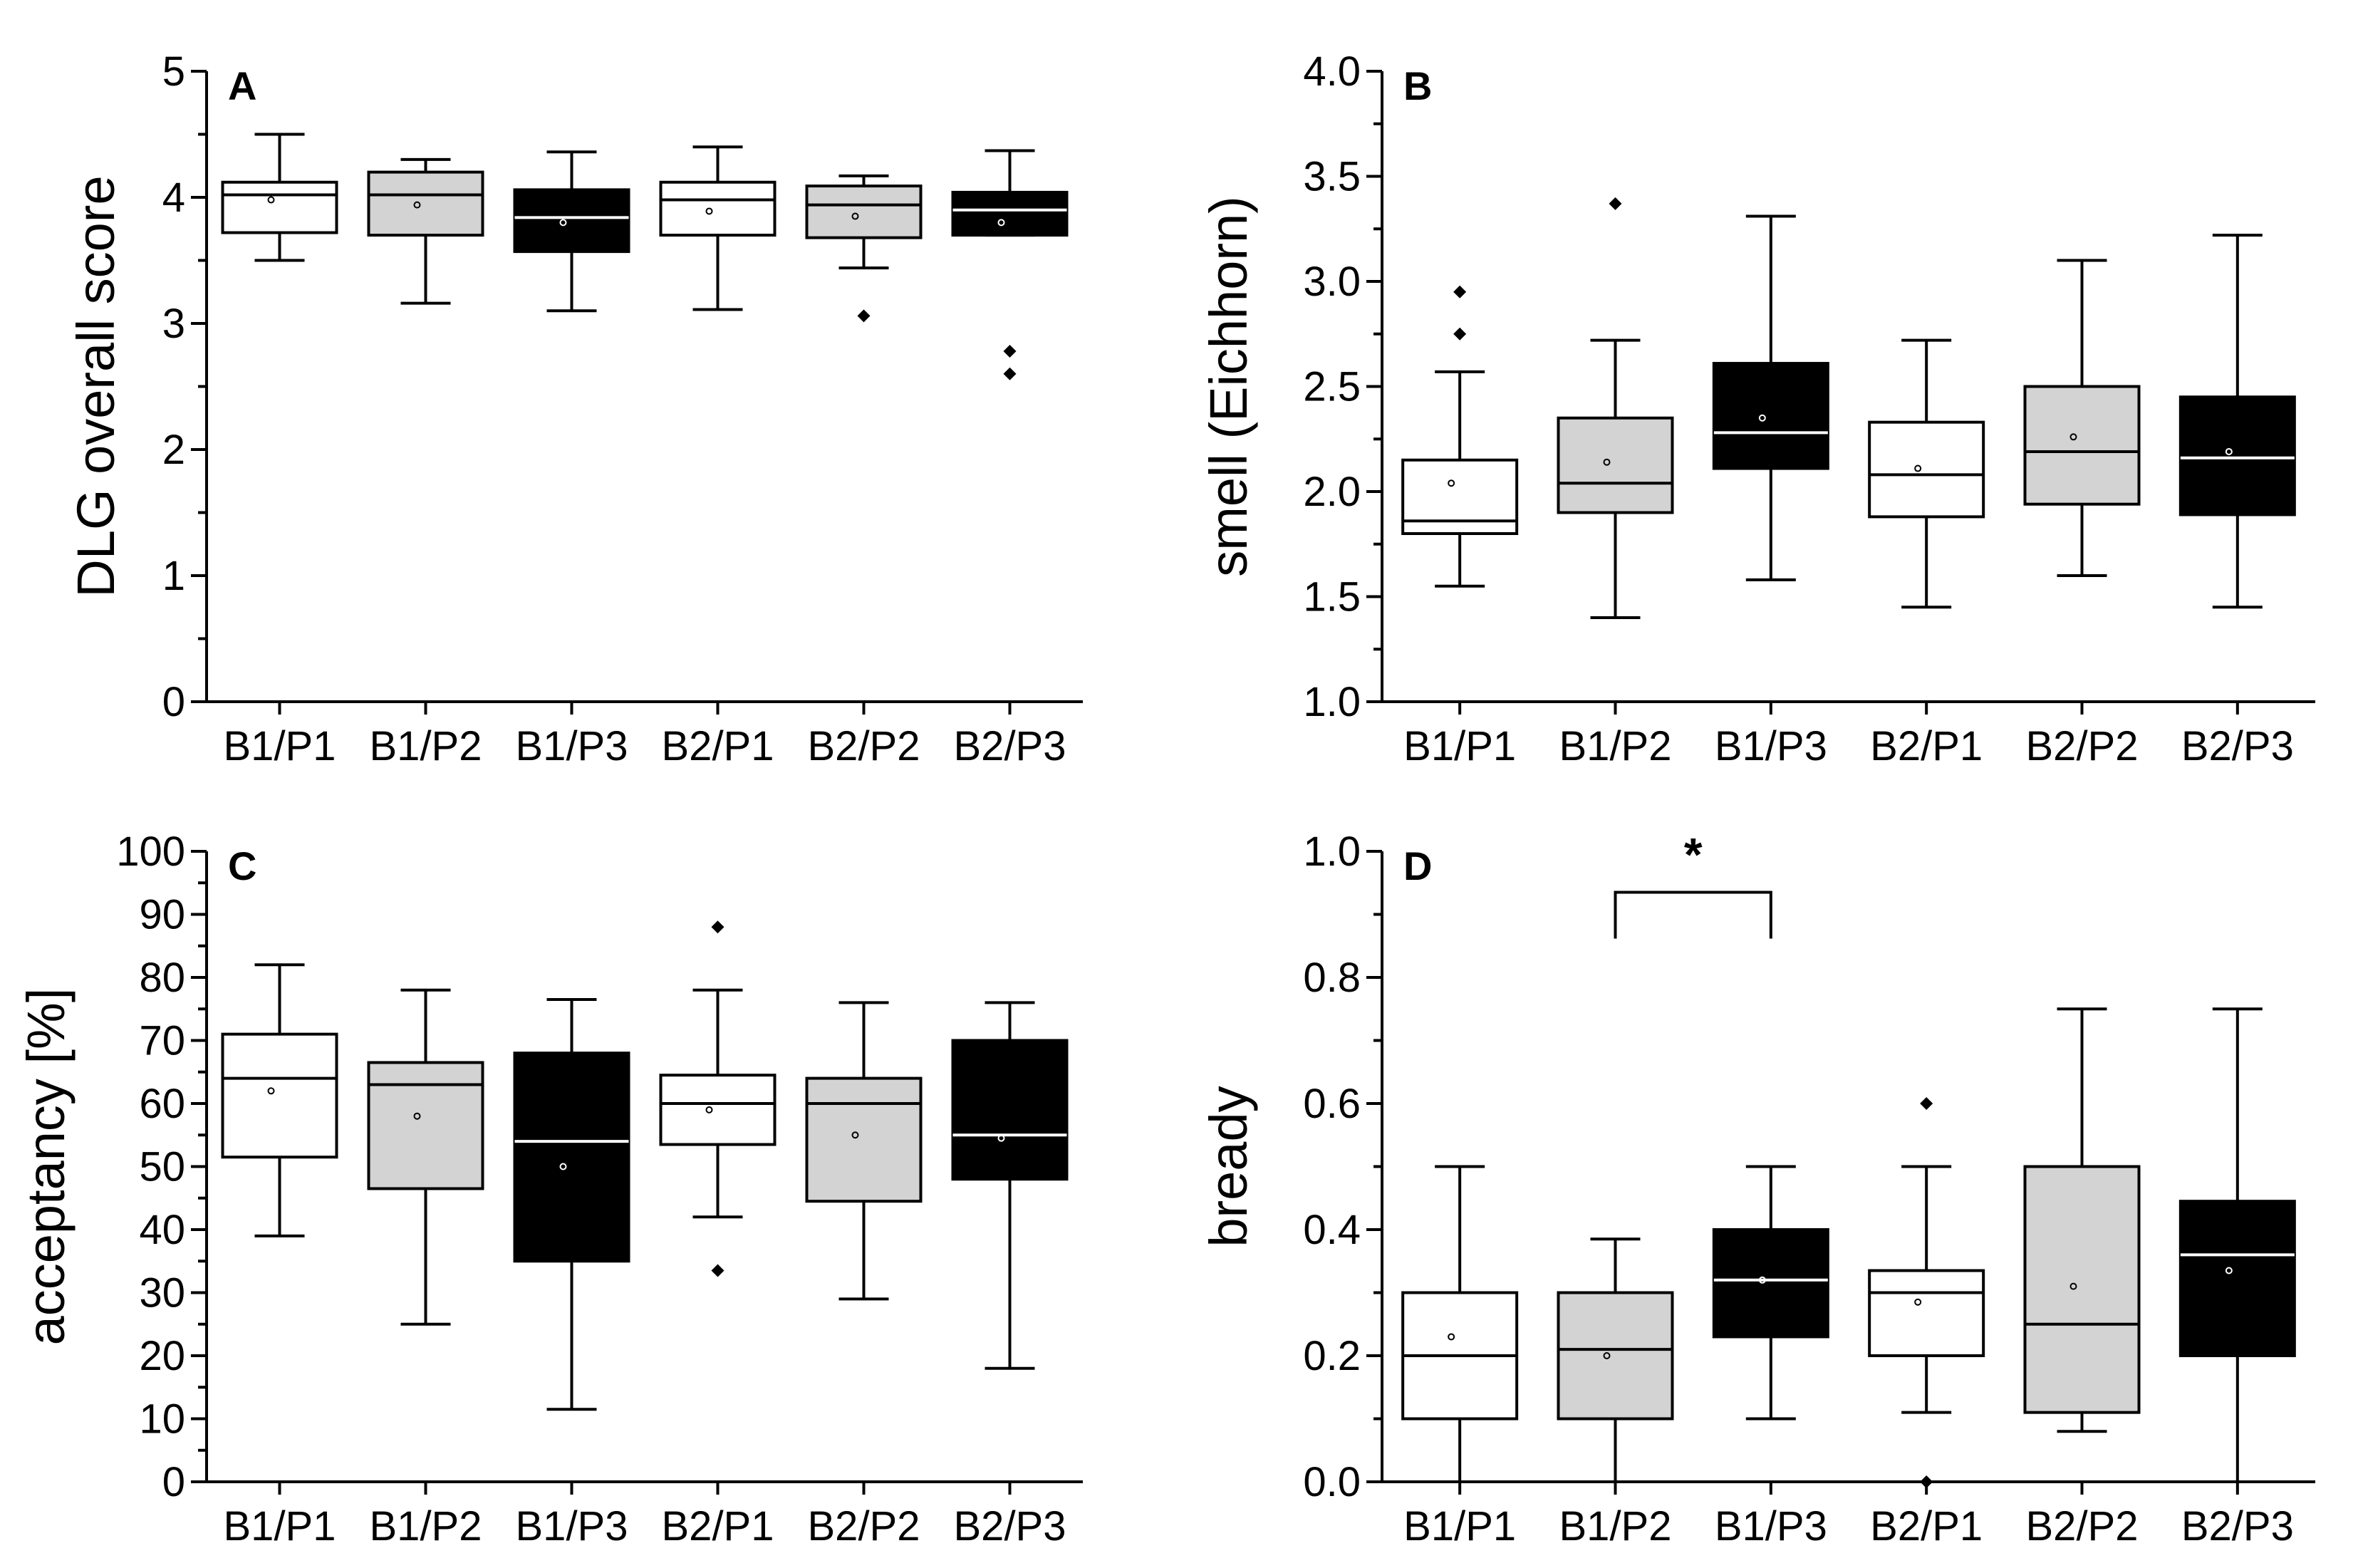  I want to click on y-tick-label: 4.0, so click(1332, 71).